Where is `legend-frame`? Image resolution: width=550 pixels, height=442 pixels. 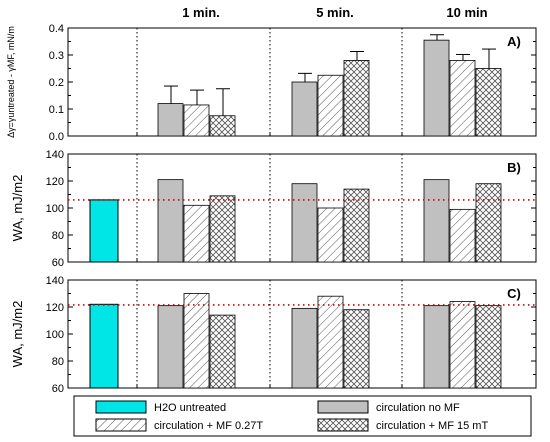 legend-frame is located at coordinates (302, 416).